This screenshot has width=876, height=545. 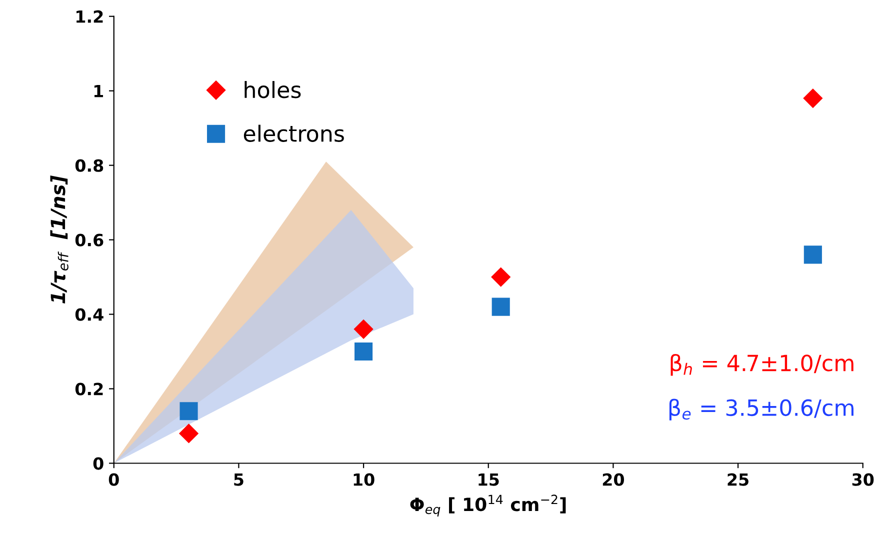 What do you see at coordinates (364, 479) in the screenshot?
I see `x-tick-label: 10` at bounding box center [364, 479].